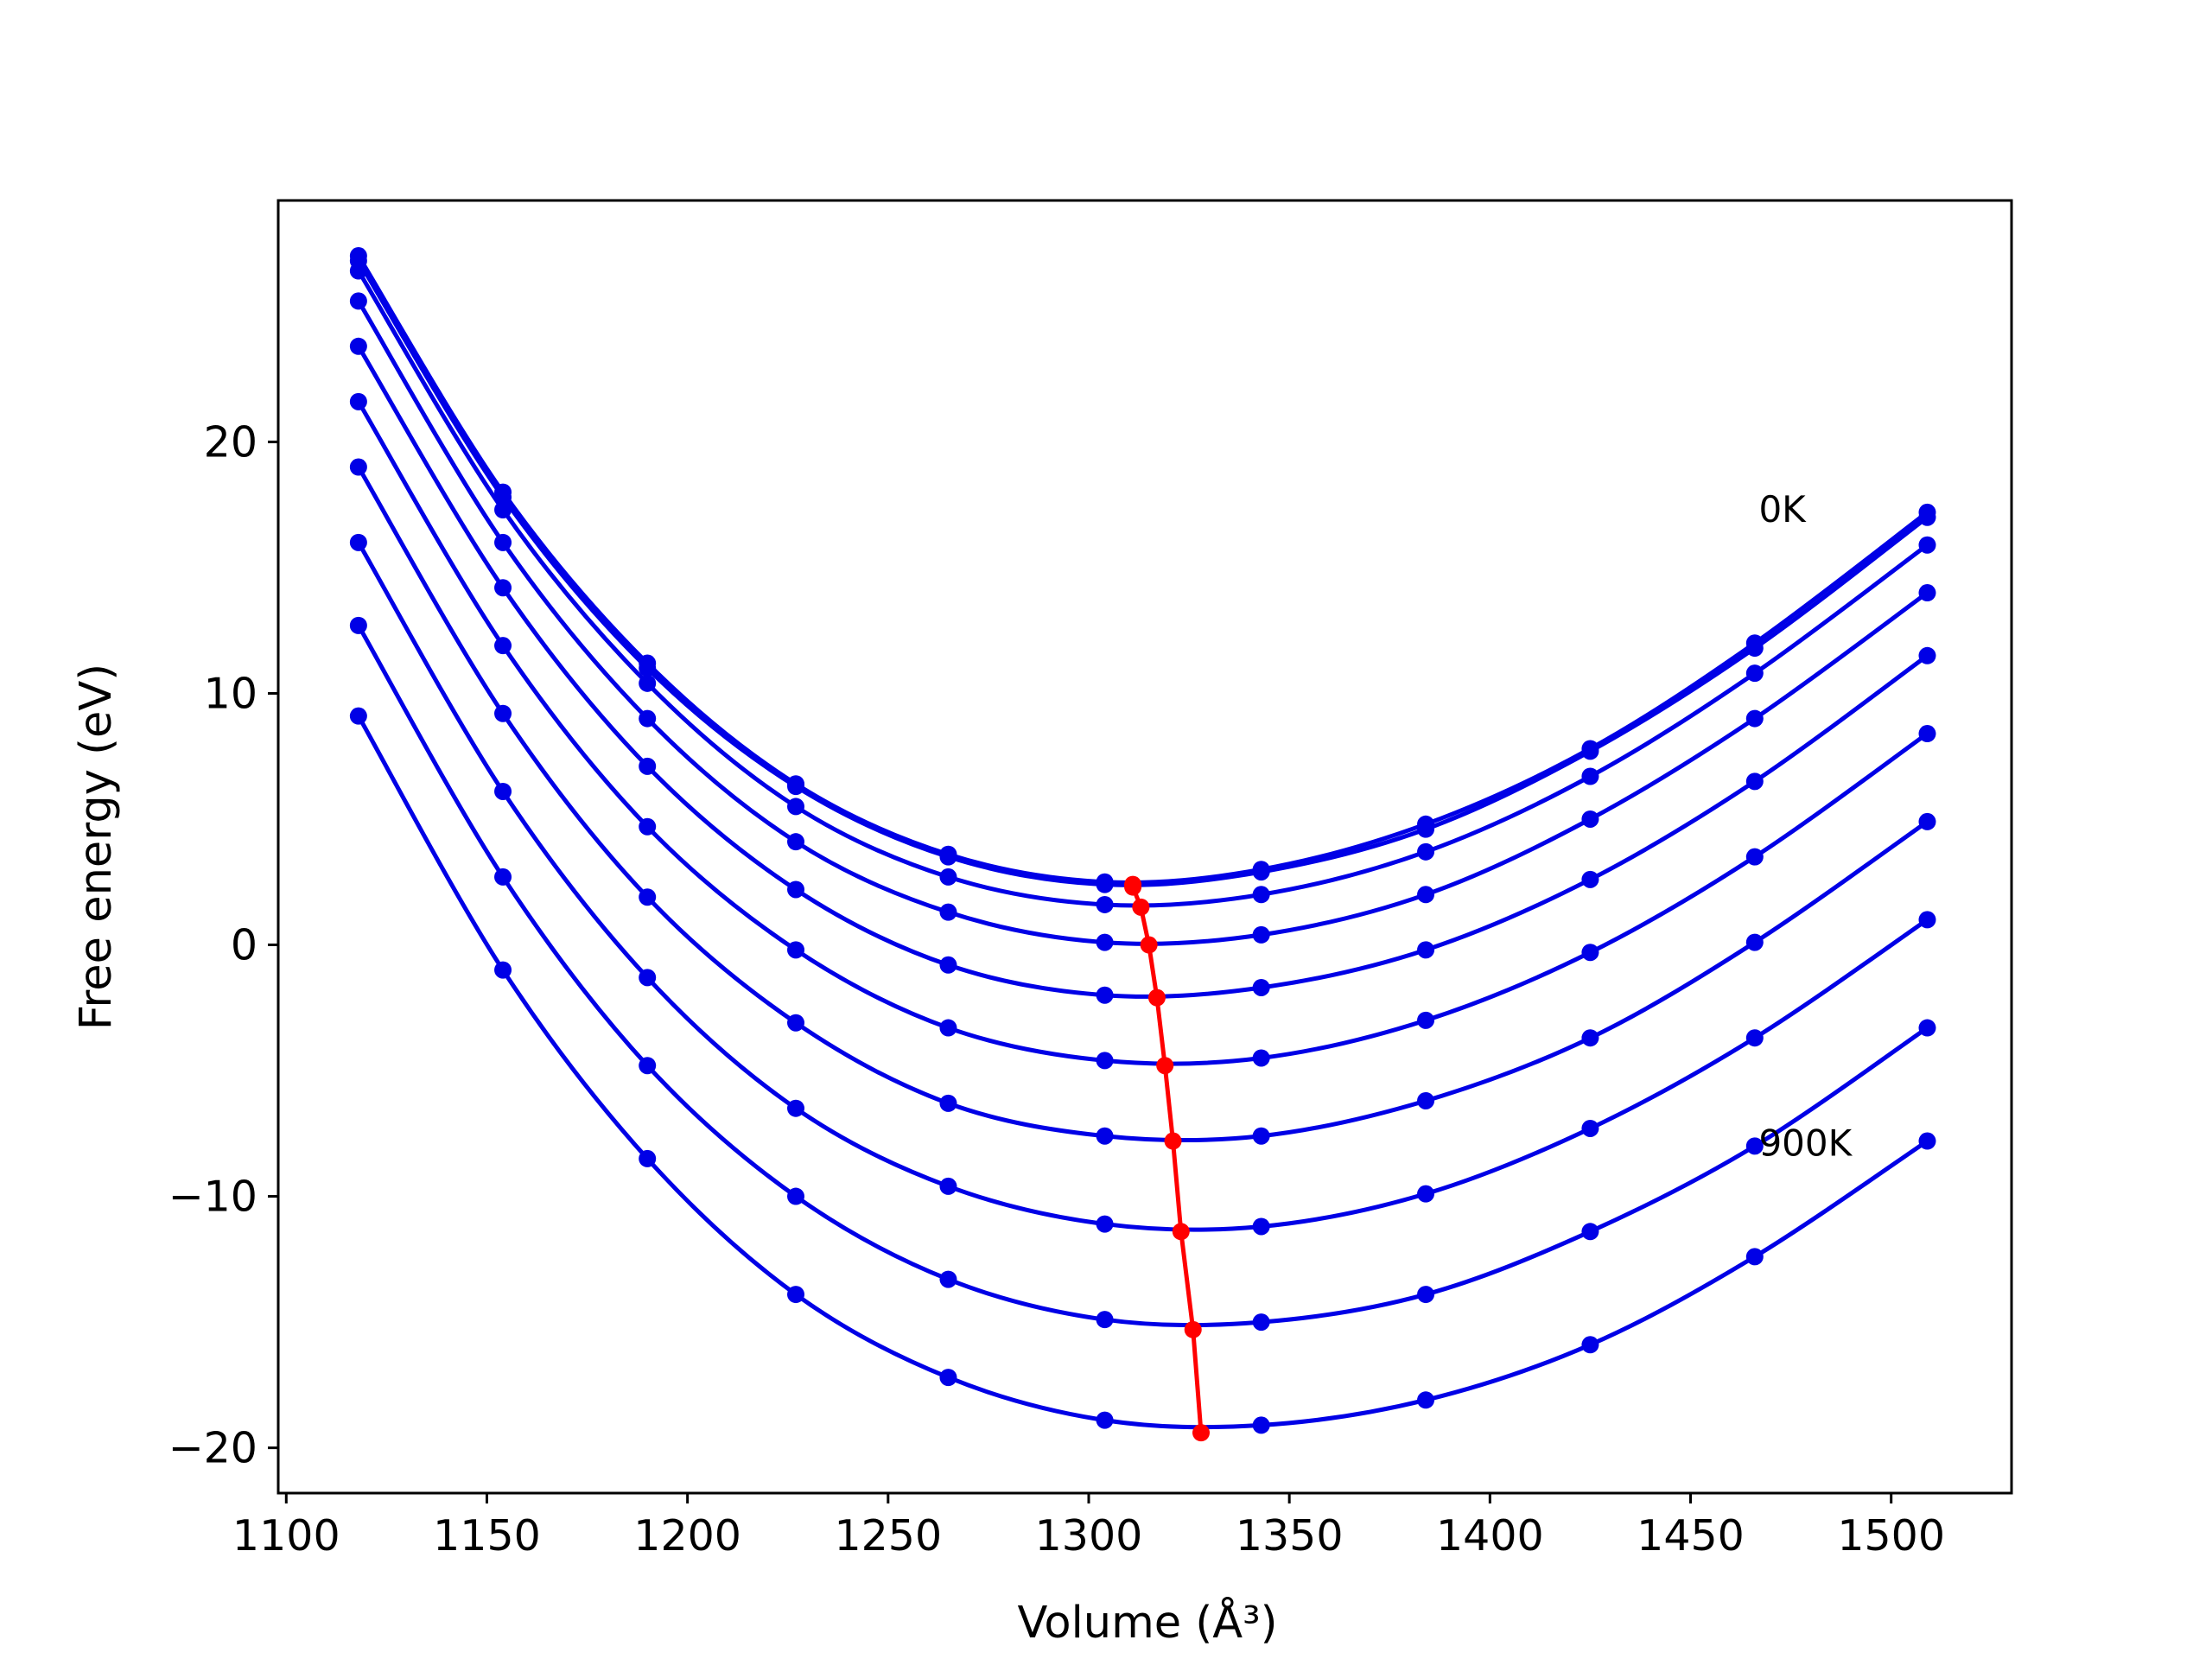  Describe the element at coordinates (1089, 1535) in the screenshot. I see `x-tick-label: 1300` at that location.